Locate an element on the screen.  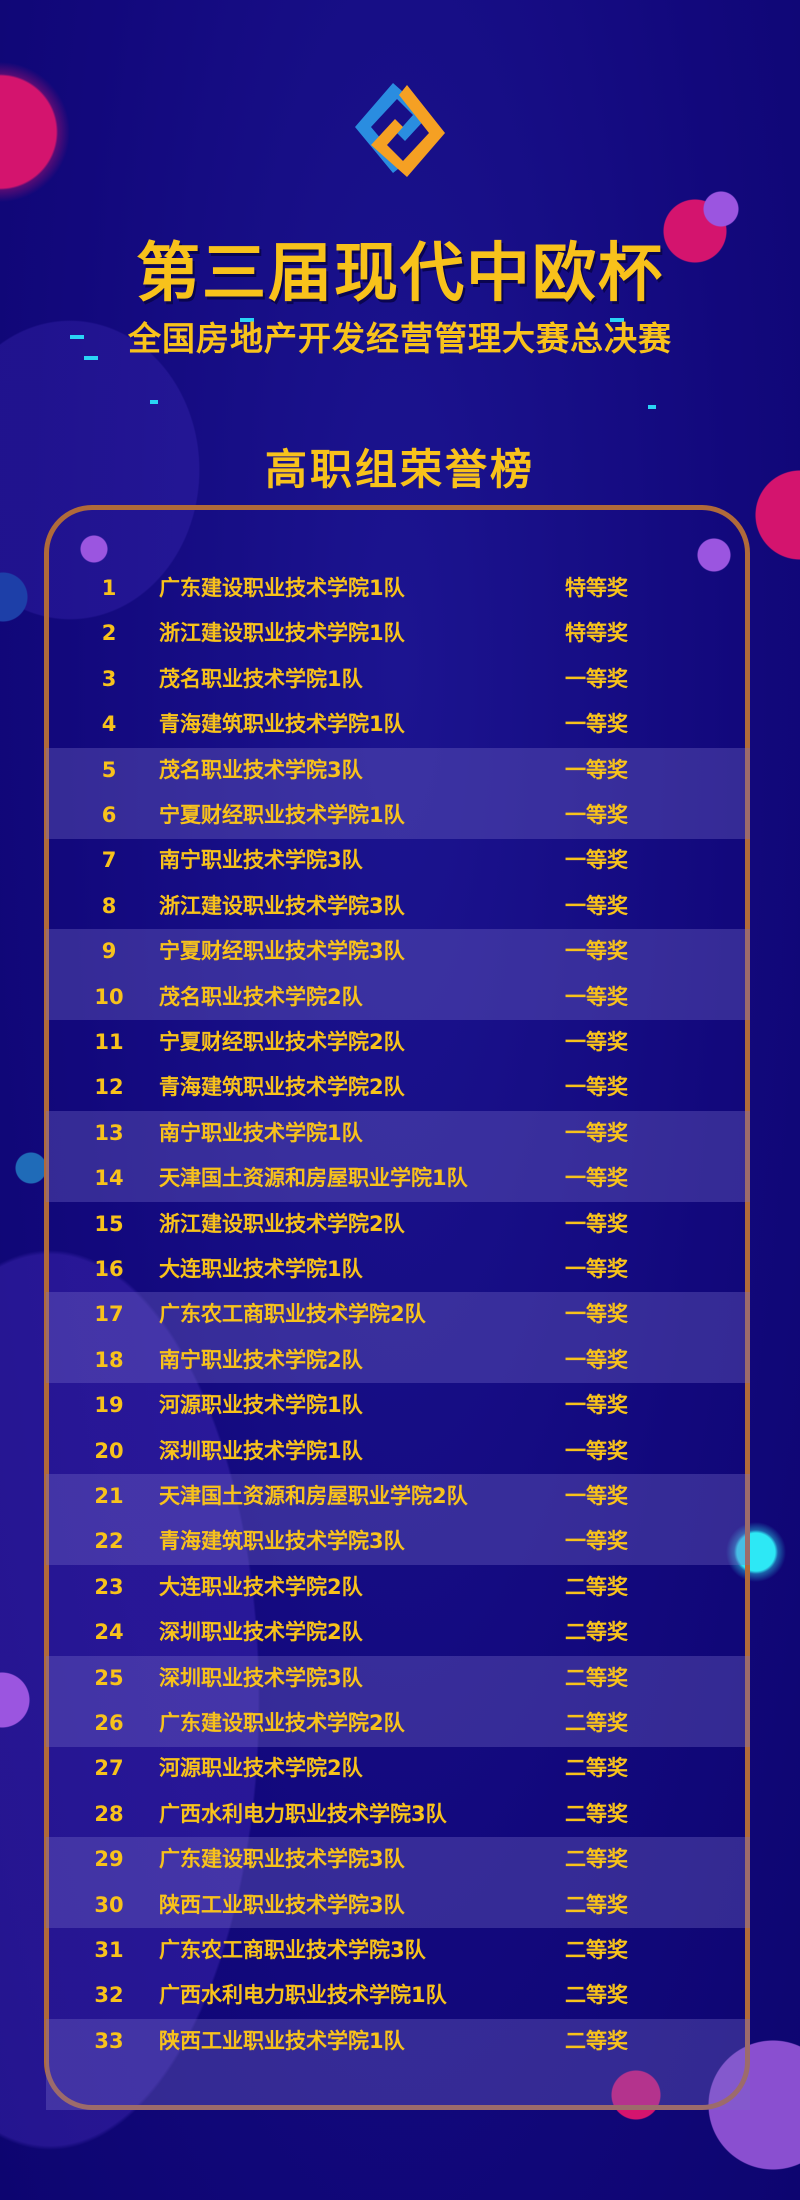
rank-number: 28 is located at coordinates (109, 1813).